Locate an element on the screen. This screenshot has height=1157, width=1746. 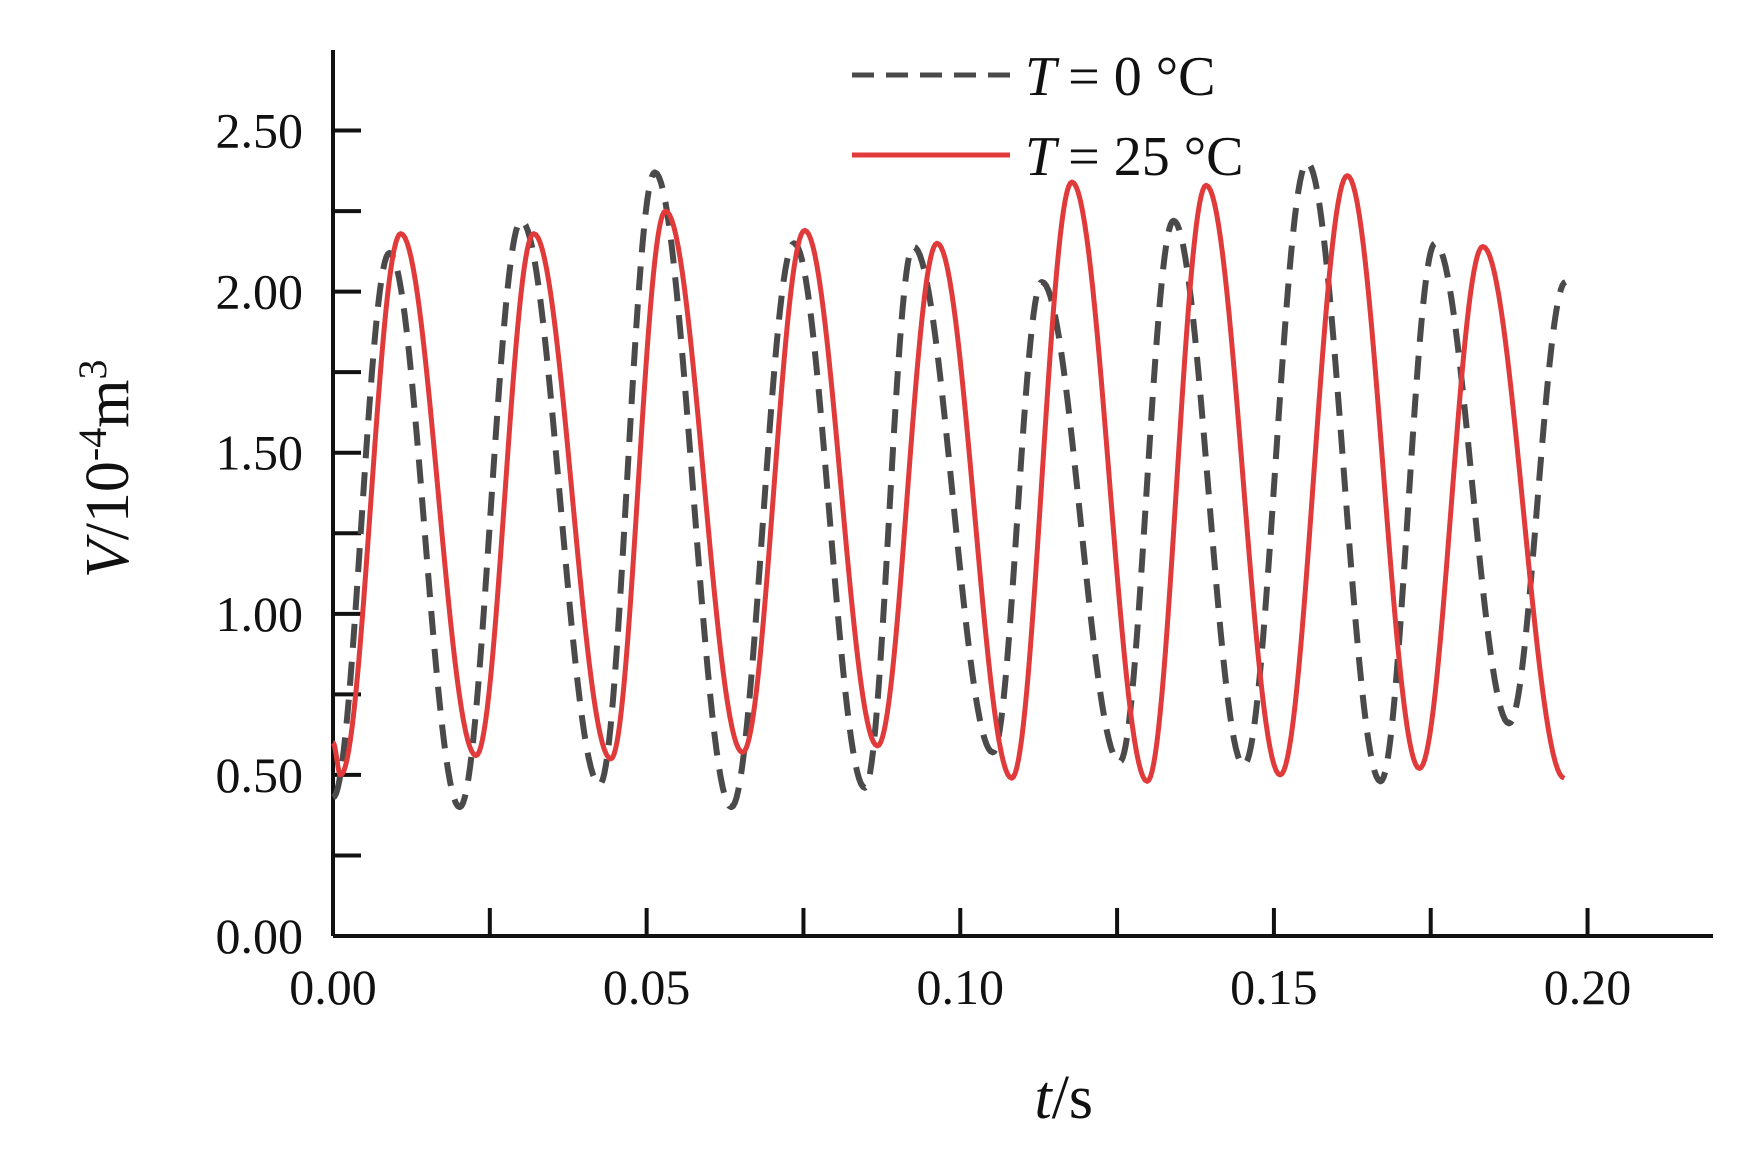
legend-rest-t0: = 0 °C is located at coordinates (1141, 77).